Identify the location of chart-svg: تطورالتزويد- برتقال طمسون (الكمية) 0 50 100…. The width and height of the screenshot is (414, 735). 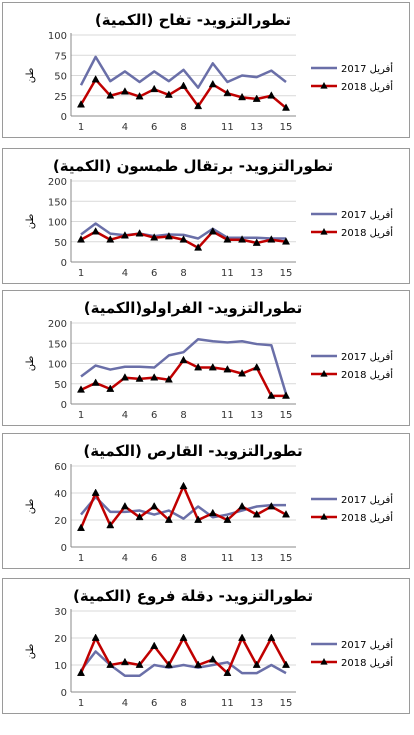
(209, 218).